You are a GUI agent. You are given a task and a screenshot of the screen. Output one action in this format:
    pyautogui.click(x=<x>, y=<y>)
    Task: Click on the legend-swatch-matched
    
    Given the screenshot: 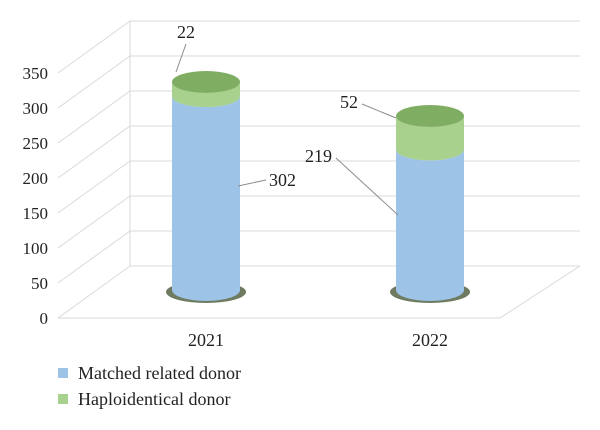 What is the action you would take?
    pyautogui.click(x=63, y=373)
    